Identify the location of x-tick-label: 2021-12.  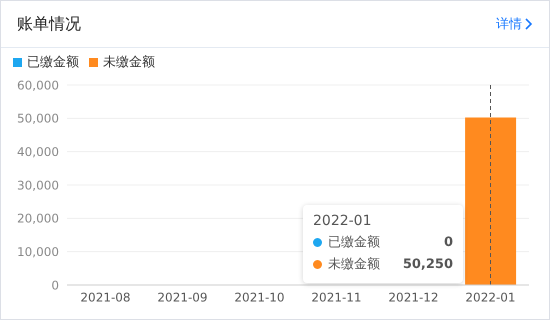
(413, 297).